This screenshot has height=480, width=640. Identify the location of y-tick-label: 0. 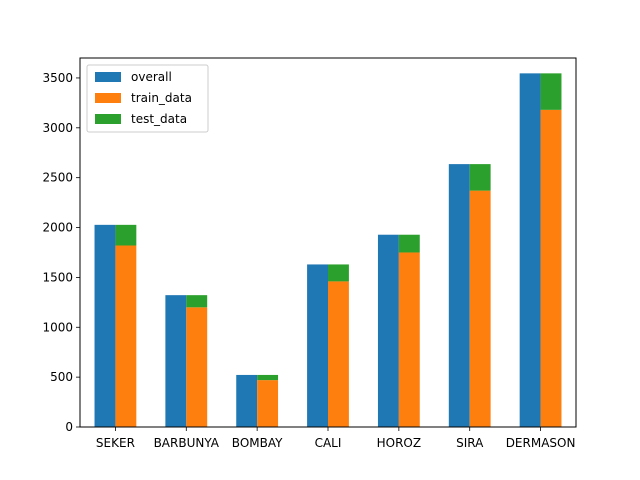
(69, 427).